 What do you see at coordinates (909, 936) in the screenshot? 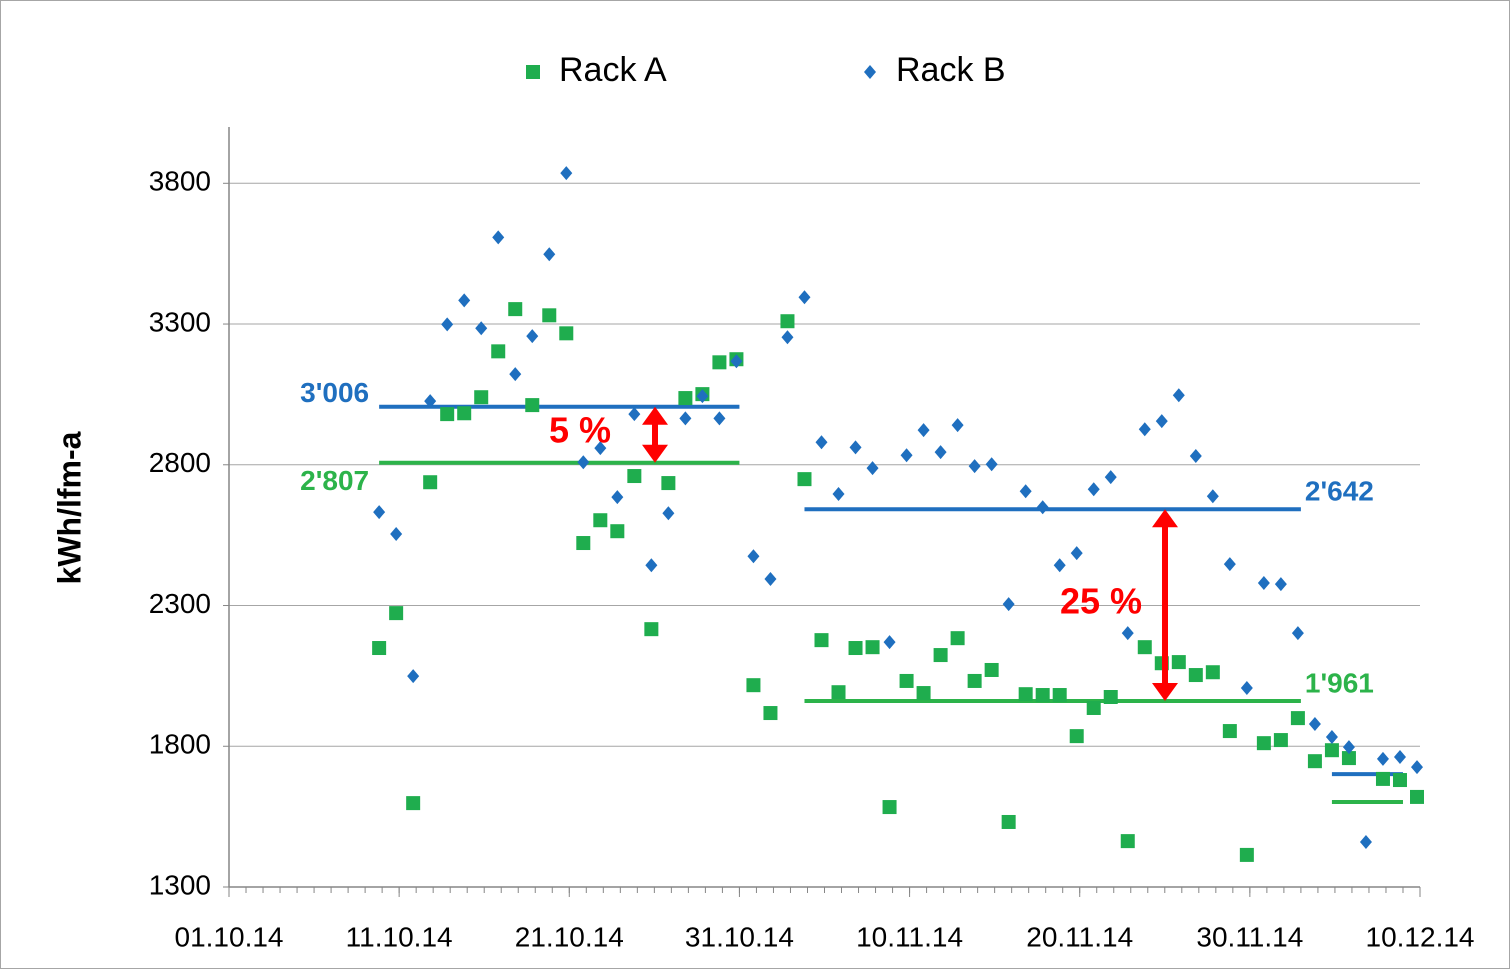
I see `x-tick-label: 10.11.14` at bounding box center [909, 936].